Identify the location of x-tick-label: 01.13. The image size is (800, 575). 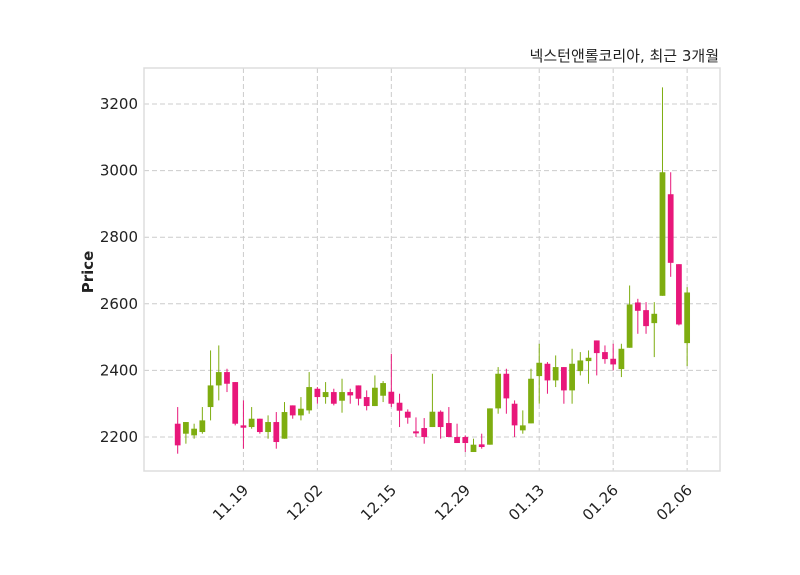
(526, 502).